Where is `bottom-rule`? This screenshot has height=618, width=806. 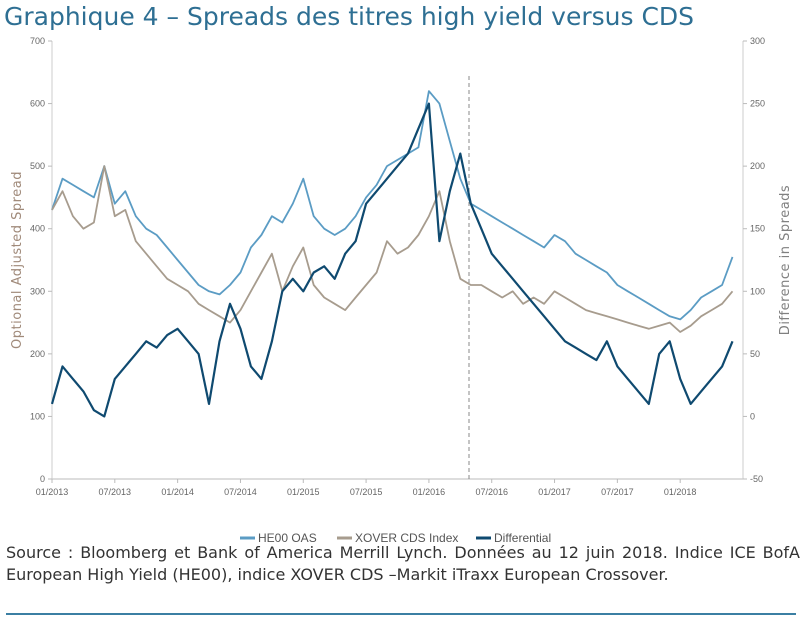
bottom-rule is located at coordinates (401, 614).